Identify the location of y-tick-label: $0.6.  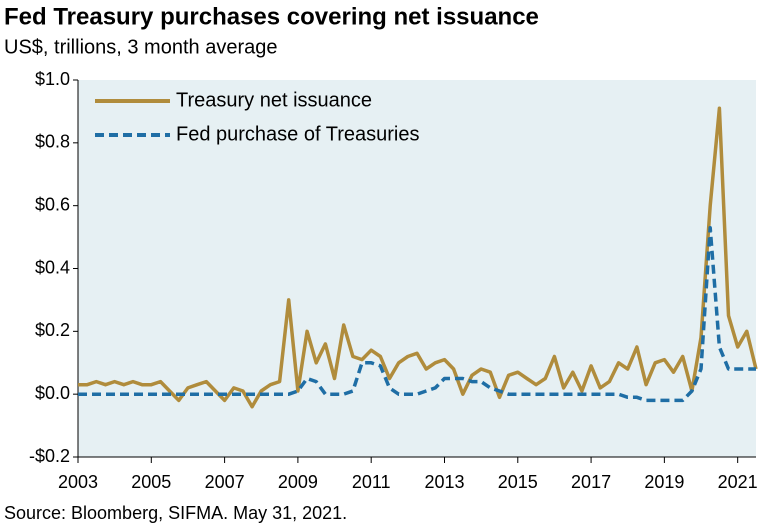
(52, 204).